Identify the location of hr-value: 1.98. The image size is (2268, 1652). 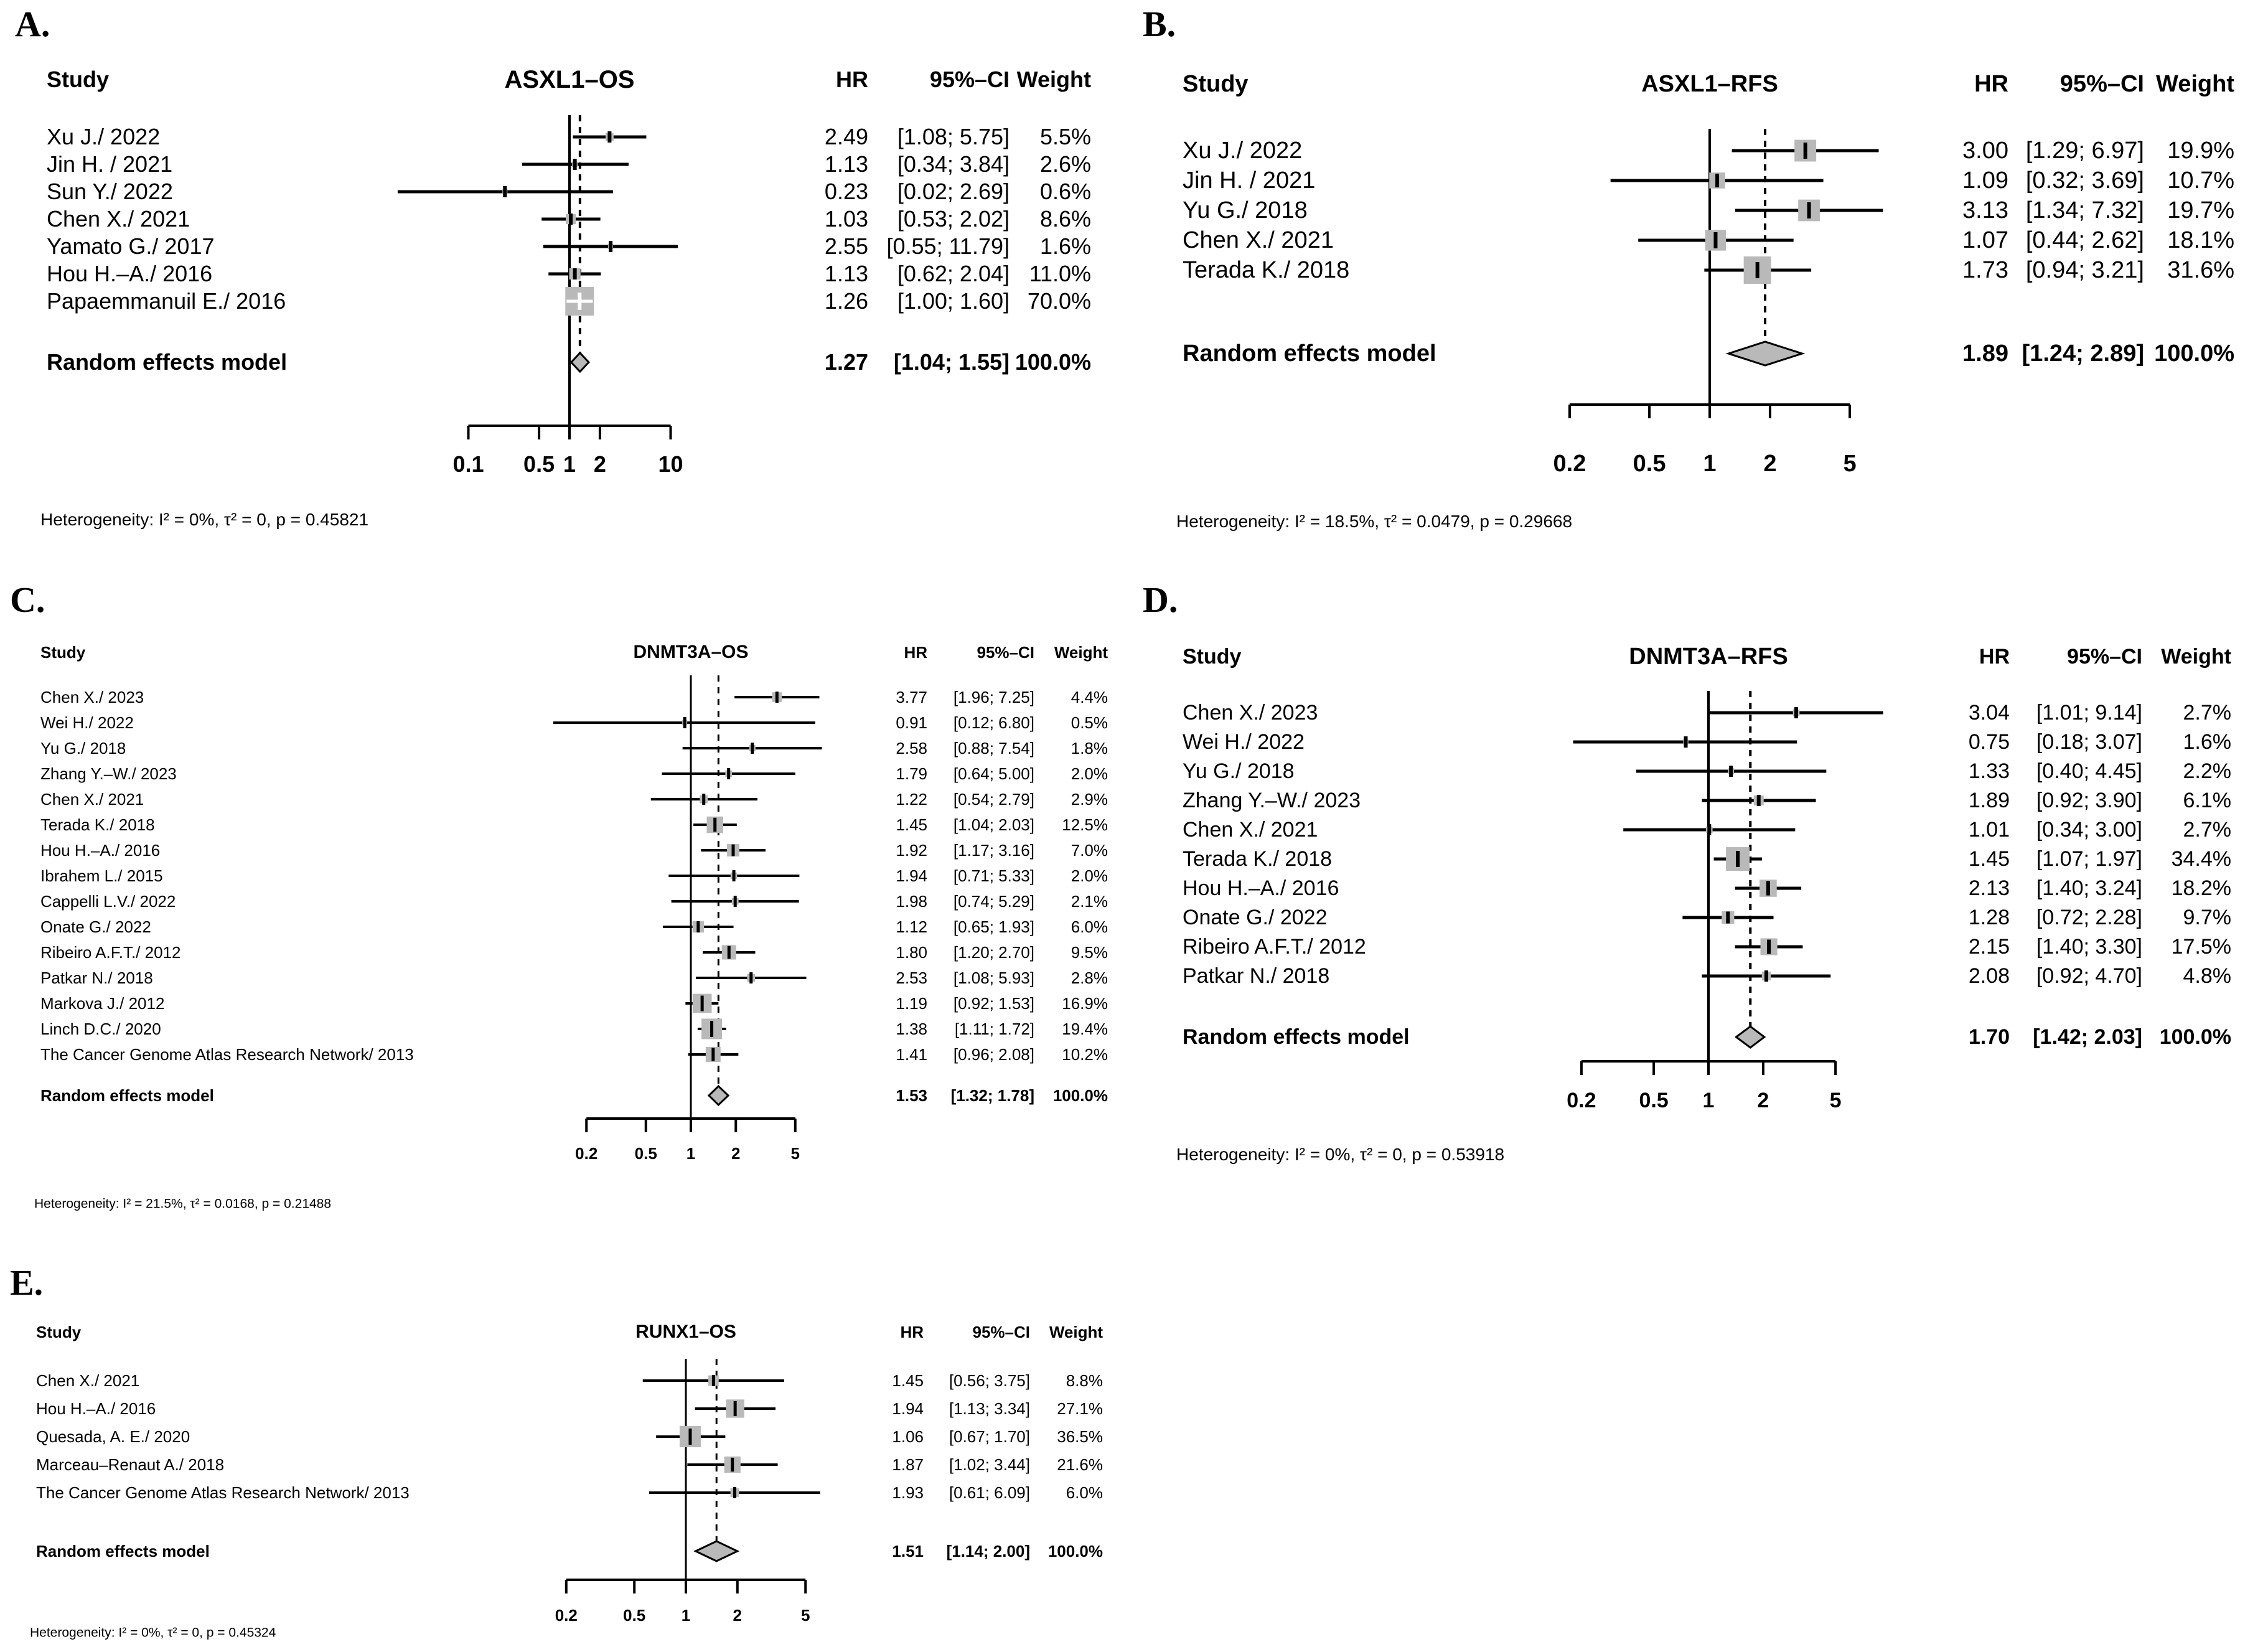
(912, 901).